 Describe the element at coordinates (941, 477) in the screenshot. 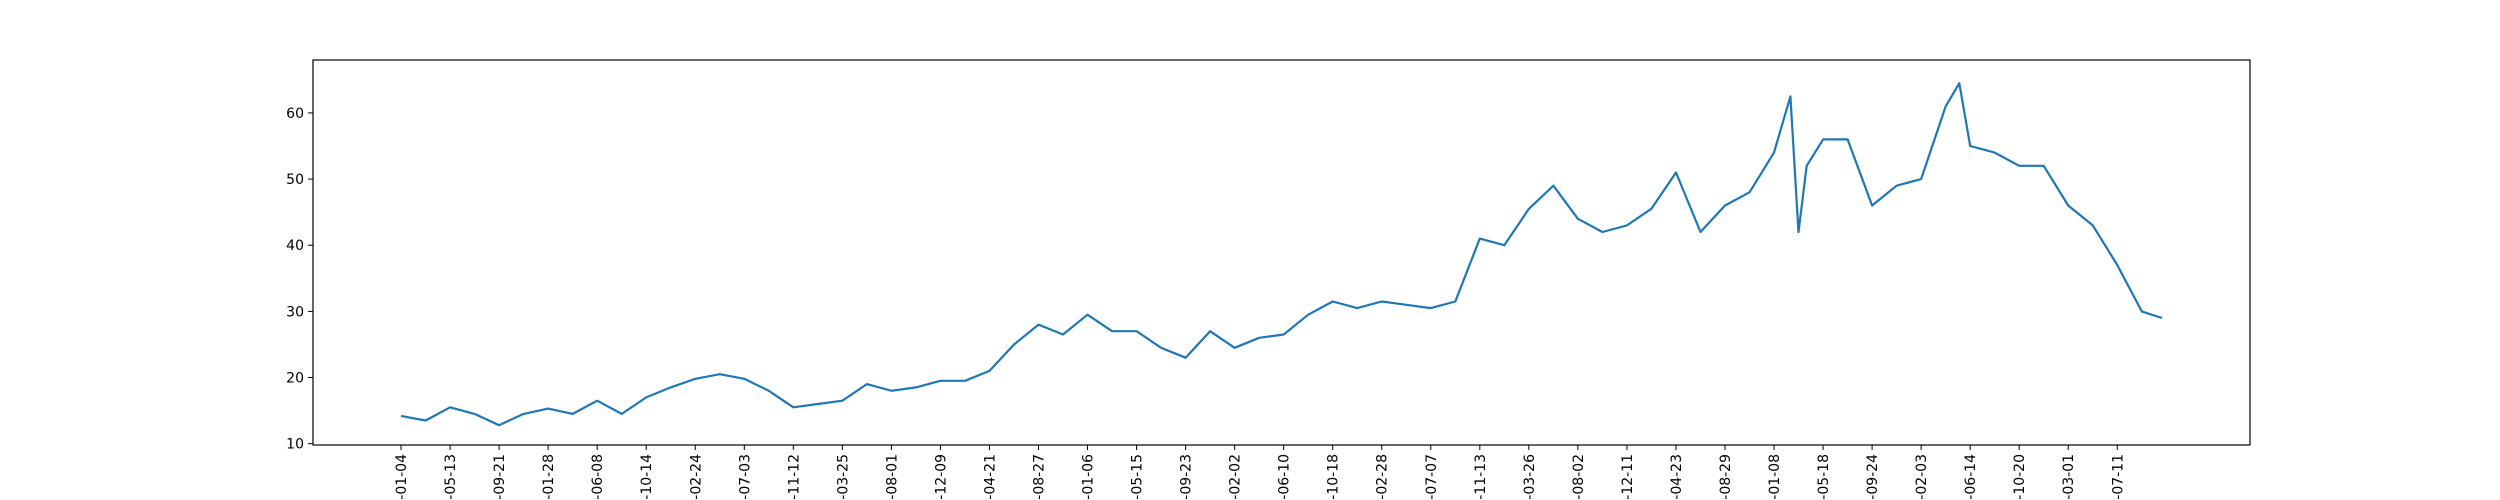

I see `x-tick-label: -12-09` at that location.